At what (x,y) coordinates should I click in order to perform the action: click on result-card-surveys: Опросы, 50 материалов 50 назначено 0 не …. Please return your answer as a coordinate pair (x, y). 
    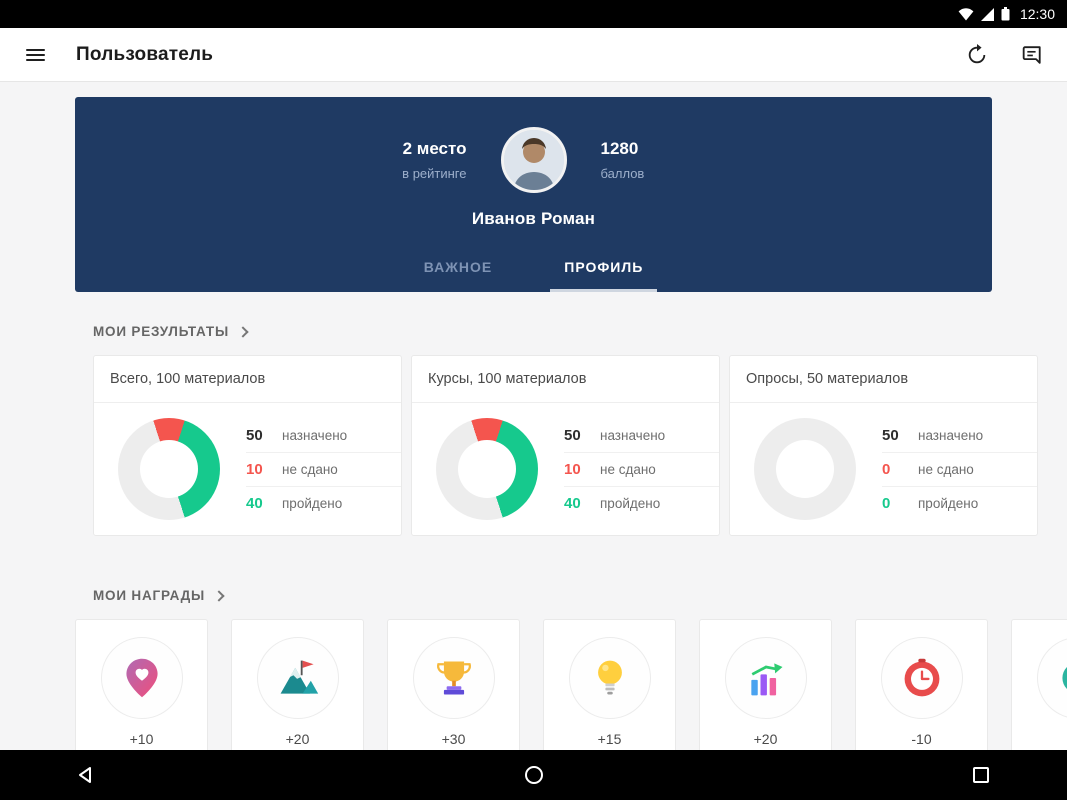
    Looking at the image, I should click on (883, 445).